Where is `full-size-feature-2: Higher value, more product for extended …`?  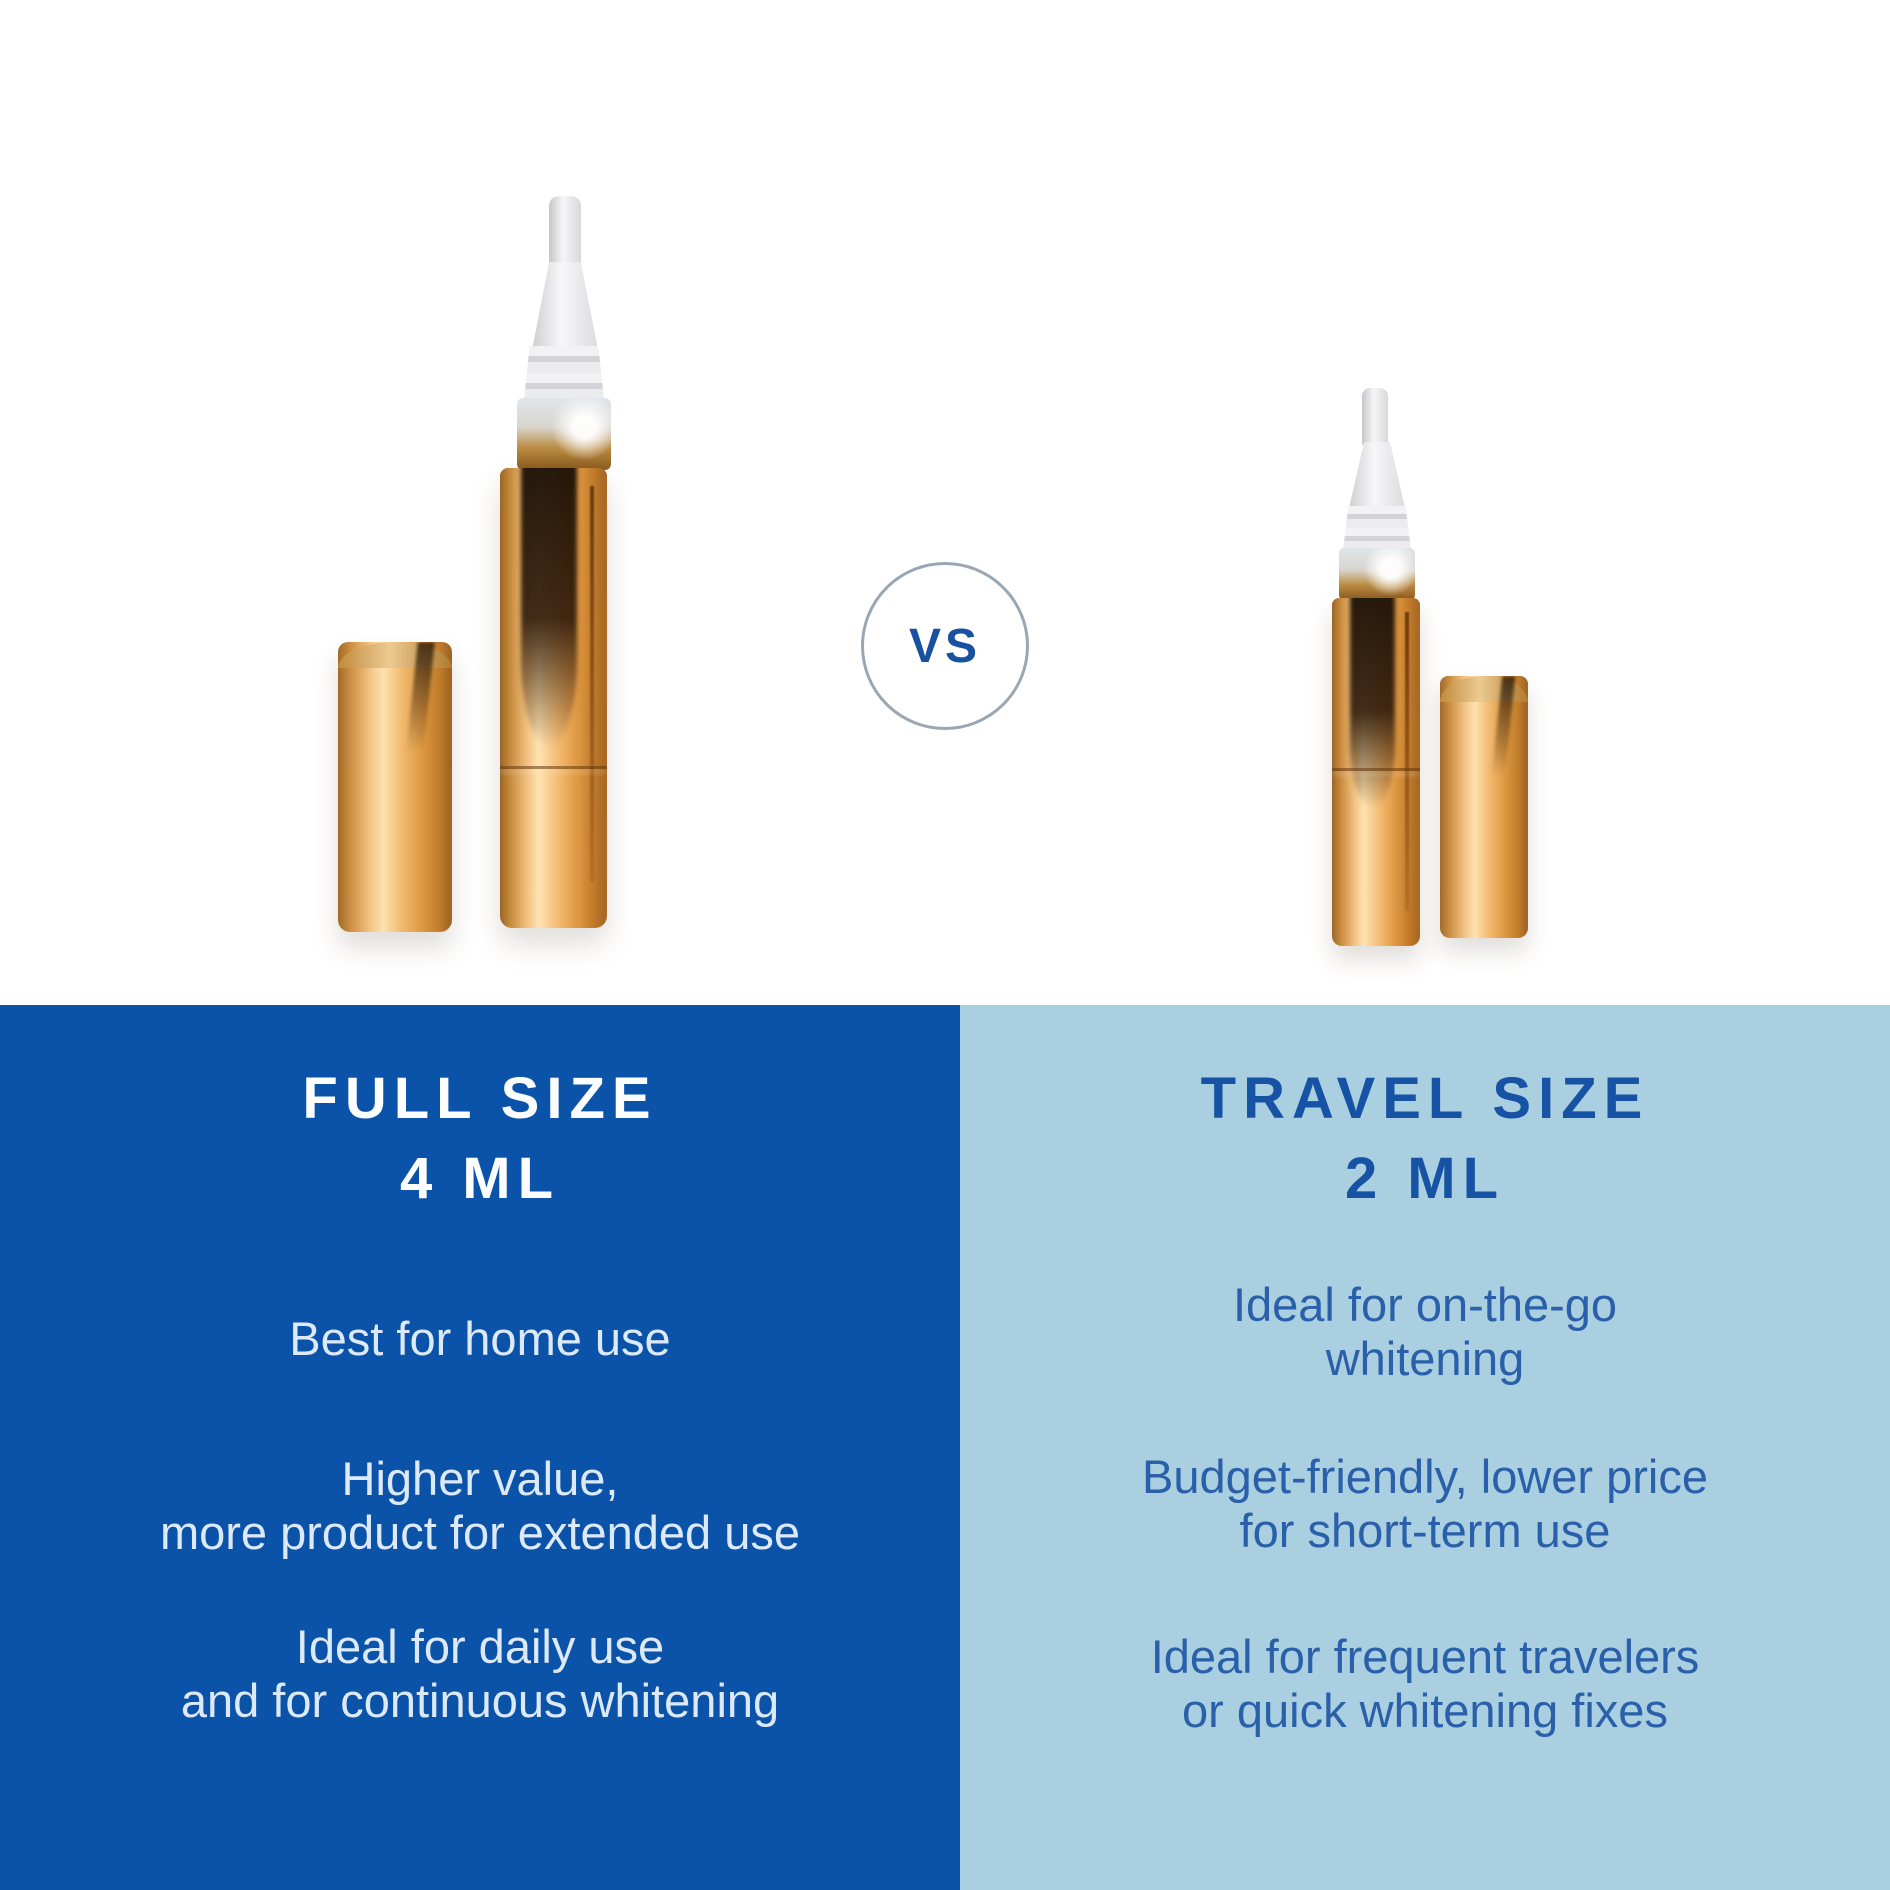
full-size-feature-2: Higher value, more product for extended … is located at coordinates (480, 1506).